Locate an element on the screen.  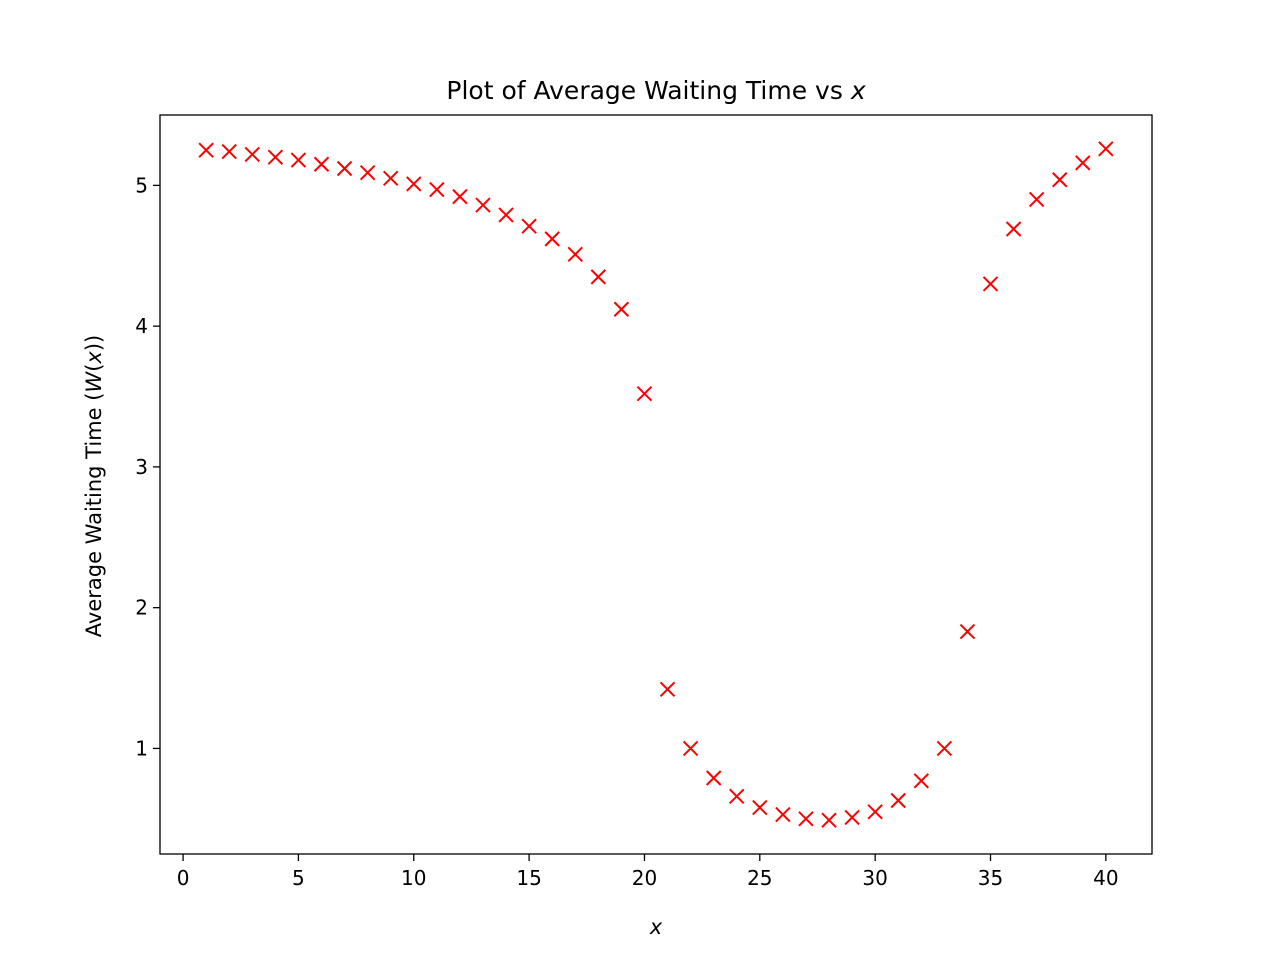
x-tick-label: 15 is located at coordinates (528, 878).